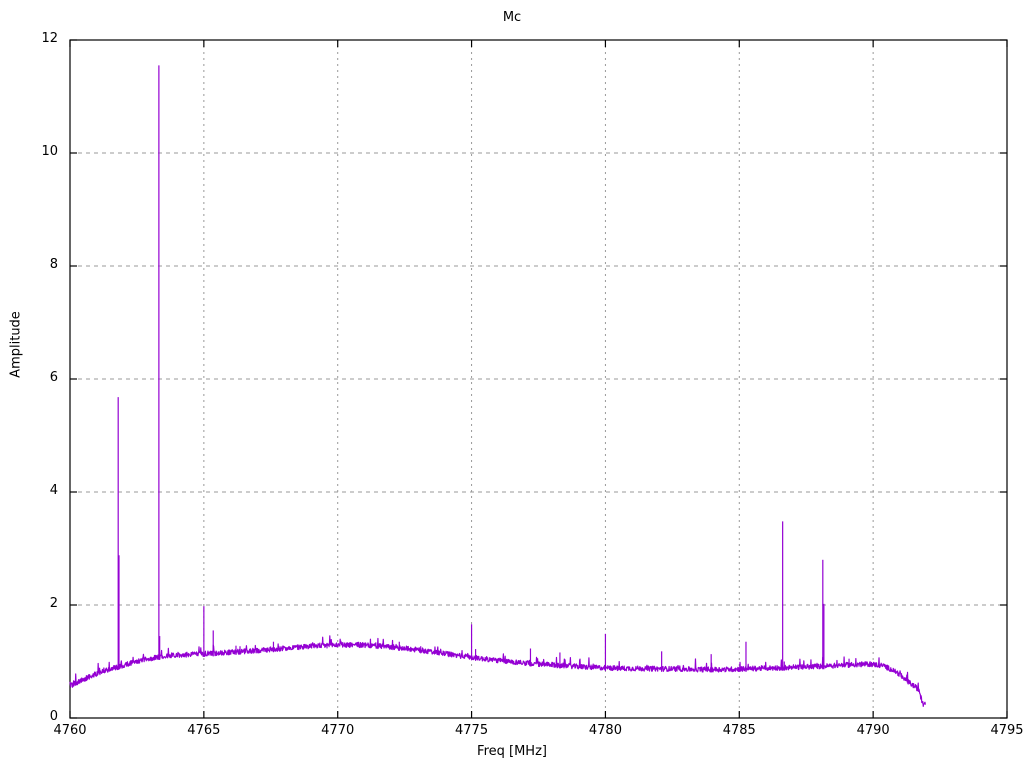 Image resolution: width=1024 pixels, height=768 pixels. I want to click on x-tick-label: 4780, so click(605, 730).